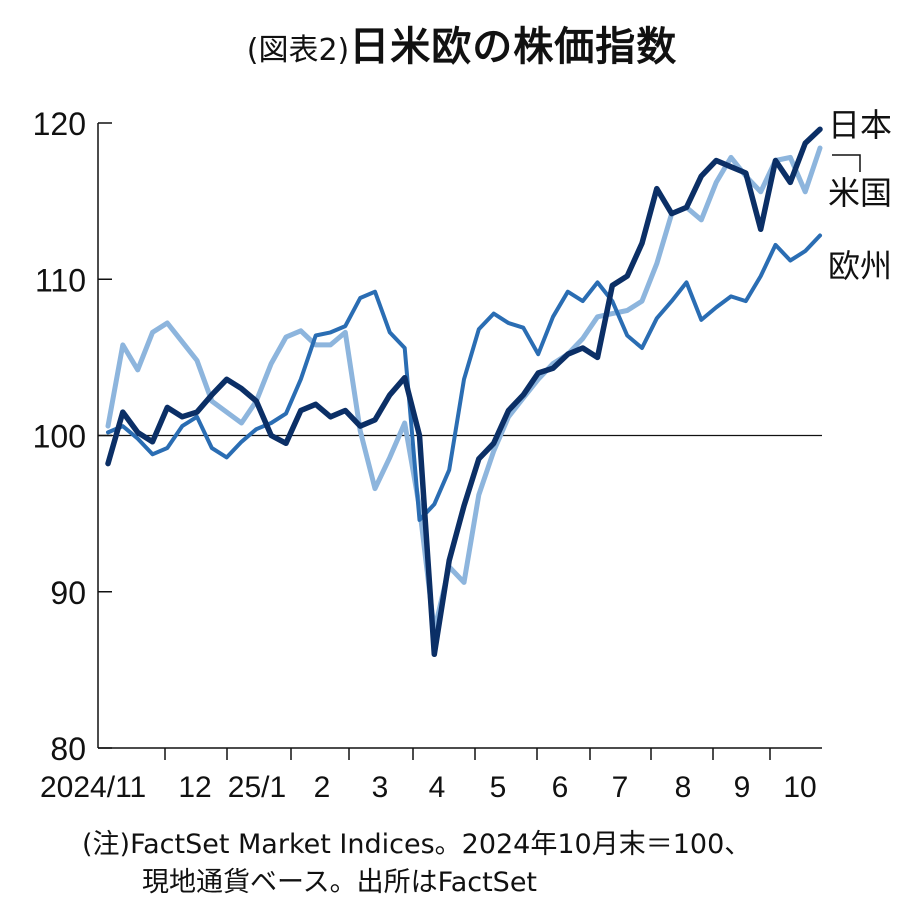 The width and height of the screenshot is (924, 924). Describe the element at coordinates (68, 593) in the screenshot. I see `y-tick-label: 90` at that location.